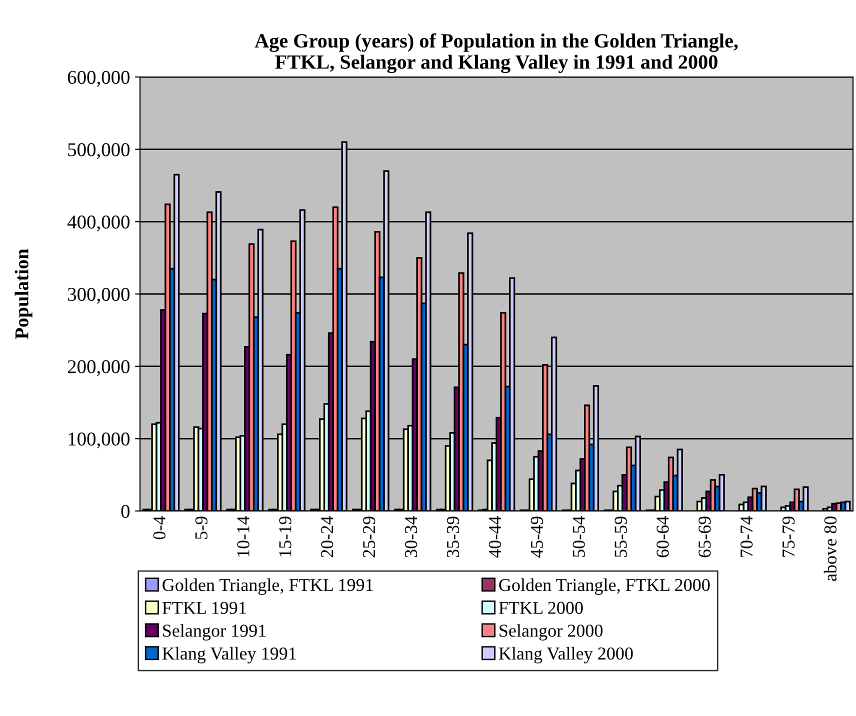  Describe the element at coordinates (204, 608) in the screenshot. I see `legend-label: FTKL 1991` at that location.